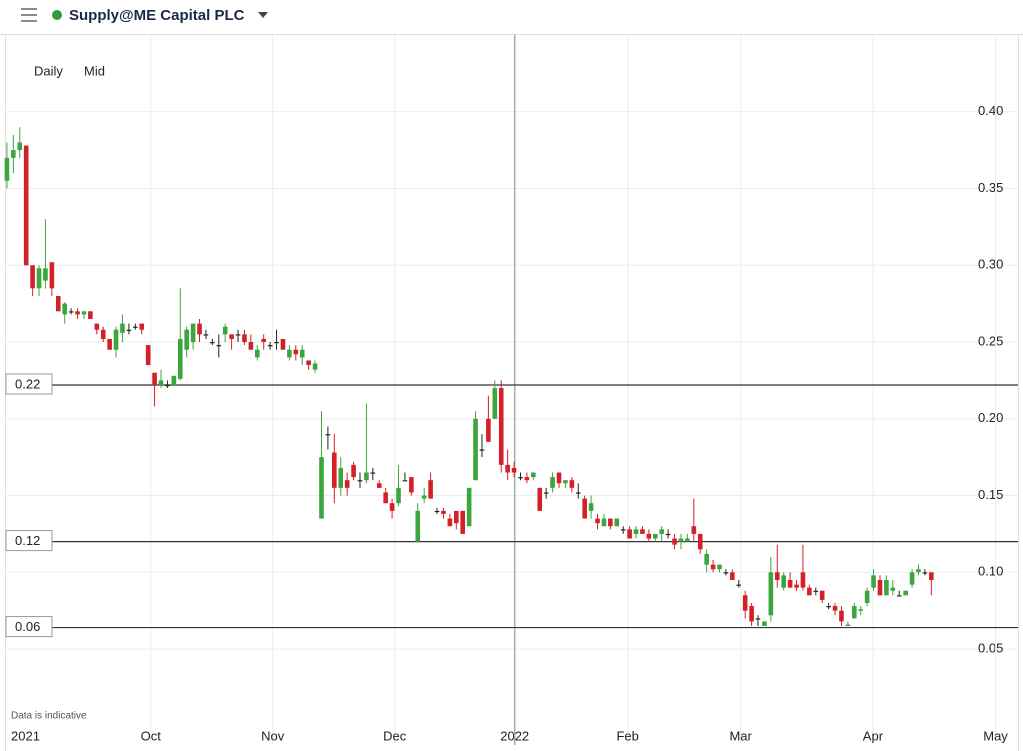 This screenshot has height=751, width=1023. I want to click on dropdown-caret, so click(263, 15).